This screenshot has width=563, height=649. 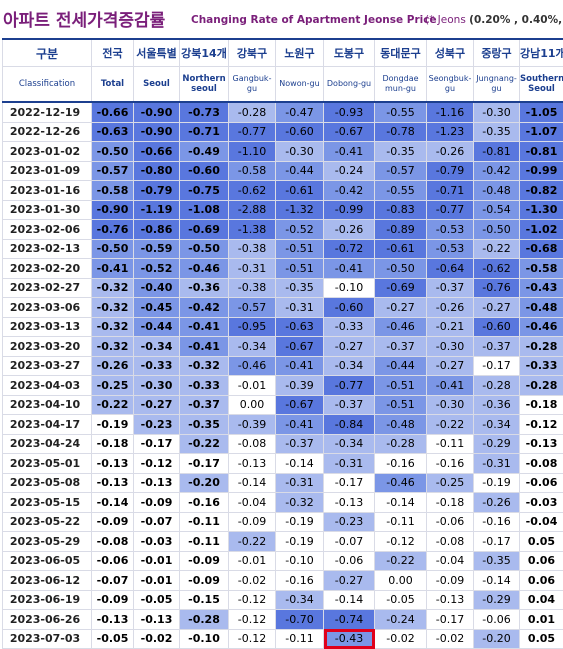 I want to click on rate-cell: -0.22, so click(x=401, y=561).